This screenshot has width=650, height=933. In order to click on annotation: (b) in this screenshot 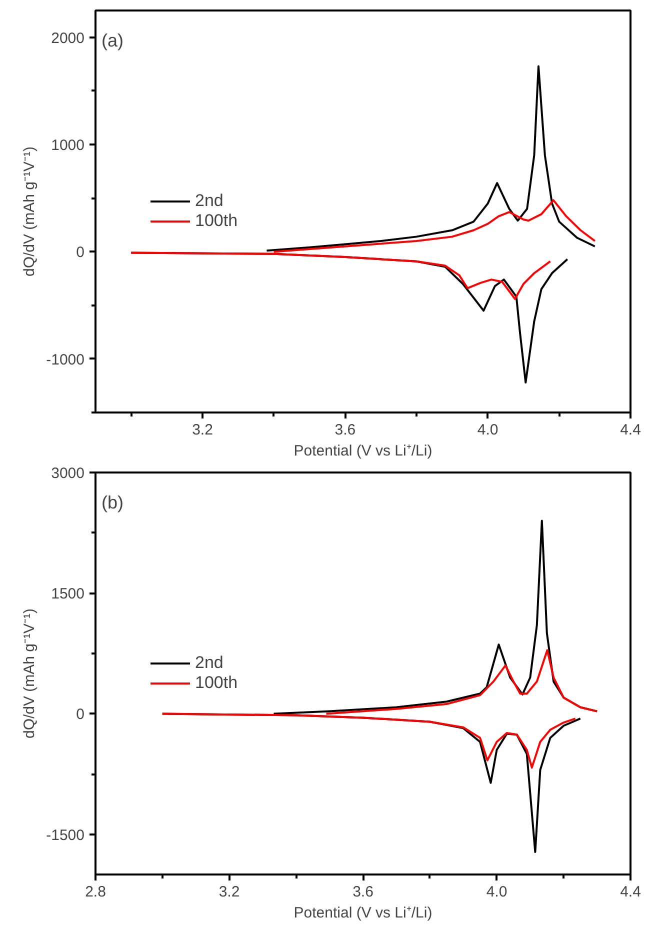, I will do `click(113, 502)`.